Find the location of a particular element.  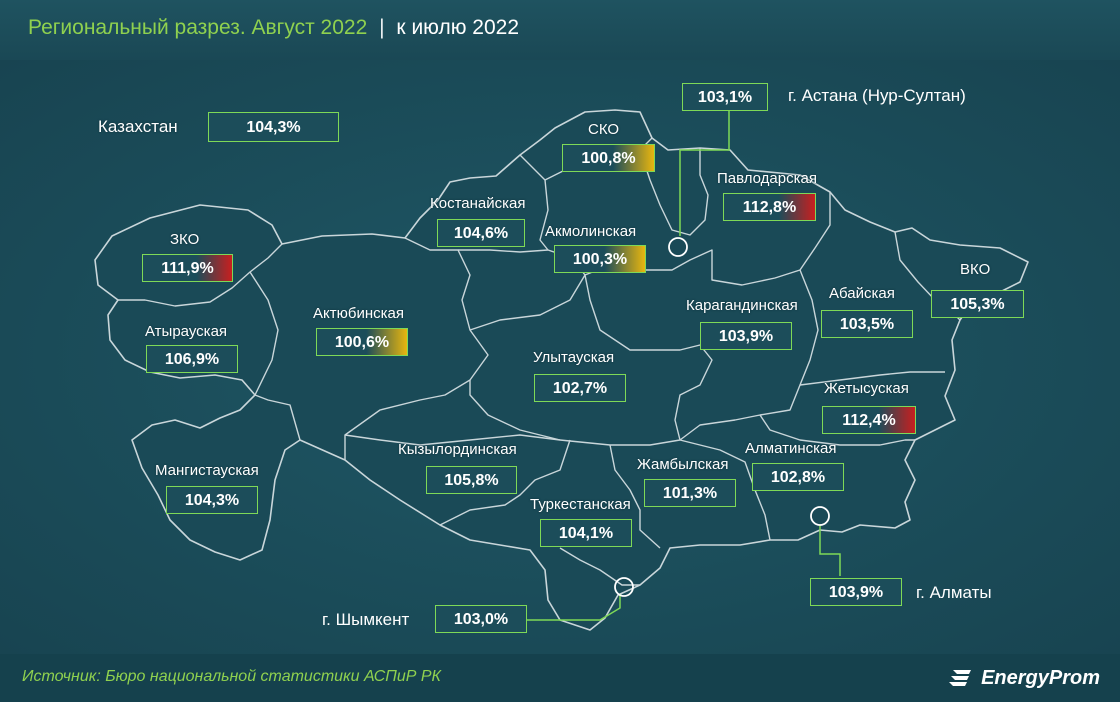

border-karaganda-abay is located at coordinates (749, 355).